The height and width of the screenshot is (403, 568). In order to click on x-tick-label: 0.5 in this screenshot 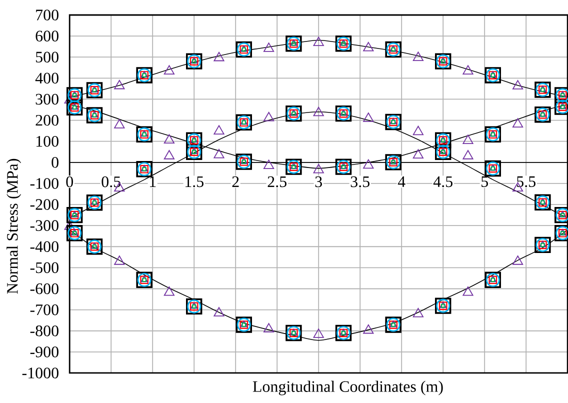, I will do `click(111, 182)`.